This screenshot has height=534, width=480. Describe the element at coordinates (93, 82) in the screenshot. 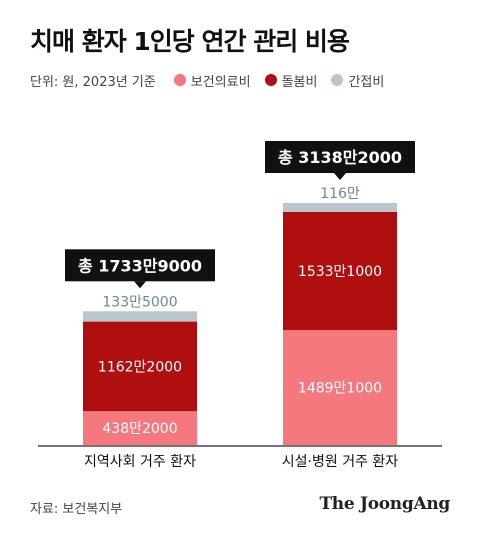

I see `unit-note: 단위: 원, 2023년 기준` at that location.